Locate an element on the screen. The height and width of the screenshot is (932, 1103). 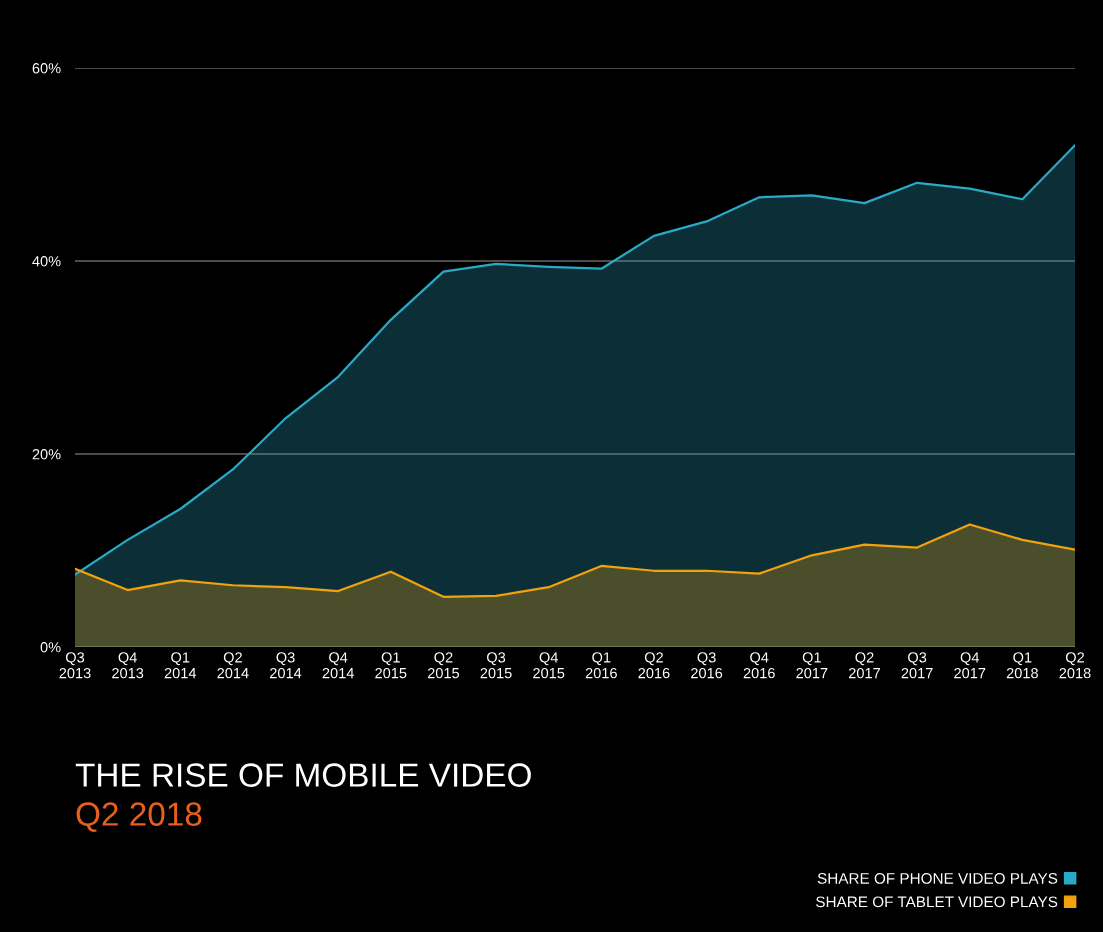
x-tick-label: Q3 2015 is located at coordinates (496, 665).